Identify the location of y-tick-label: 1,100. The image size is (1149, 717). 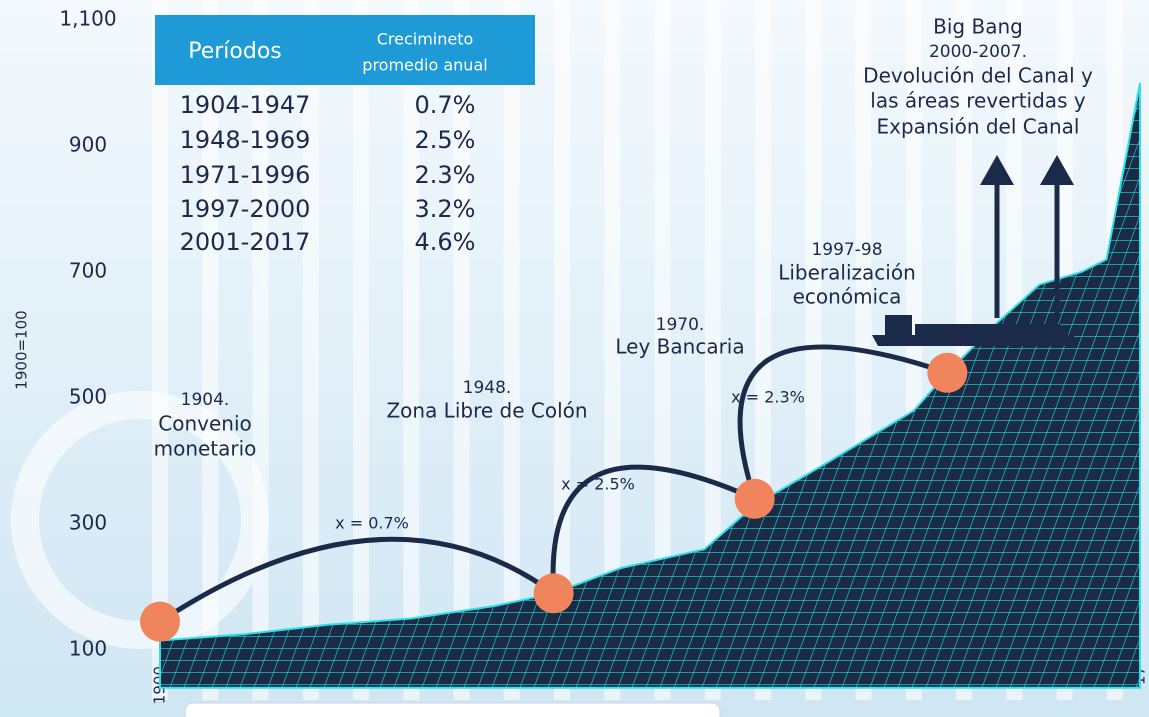
(87, 19).